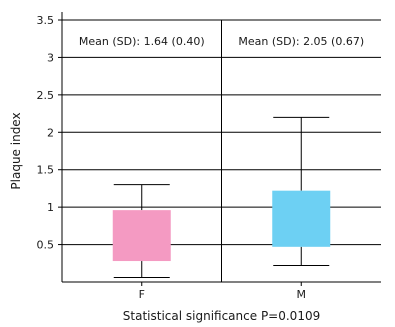 The width and height of the screenshot is (395, 327). I want to click on significance-caption: Statistical significance P=0.0109, so click(221, 316).